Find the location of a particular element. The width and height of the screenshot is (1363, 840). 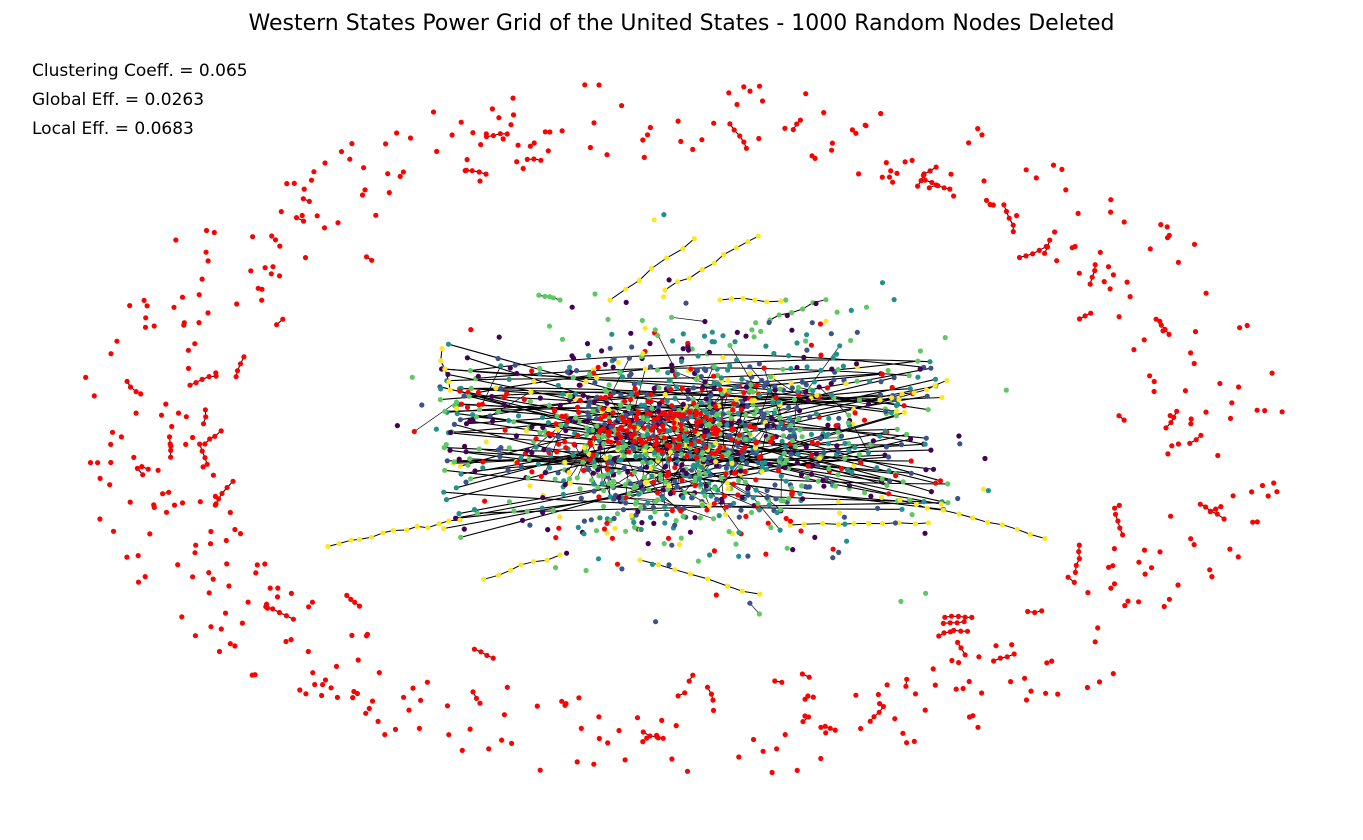

edge is located at coordinates (435, 416).